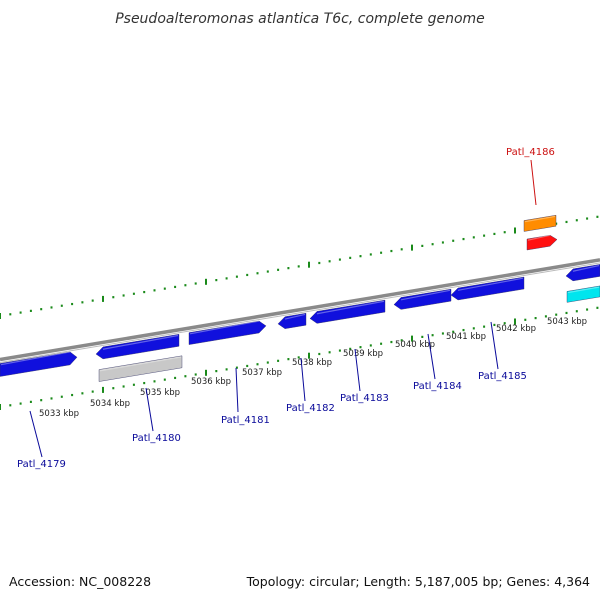 The width and height of the screenshot is (600, 600). I want to click on kbp-label: 5033 kbp, so click(59, 414).